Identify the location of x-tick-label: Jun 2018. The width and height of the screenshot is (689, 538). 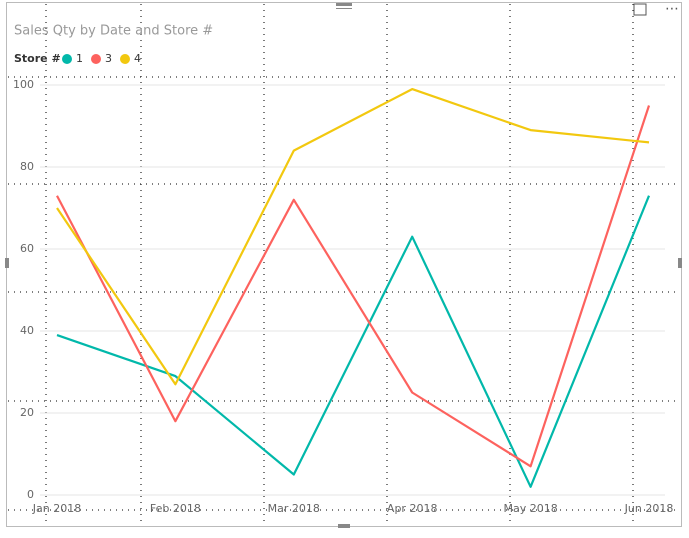
(649, 508).